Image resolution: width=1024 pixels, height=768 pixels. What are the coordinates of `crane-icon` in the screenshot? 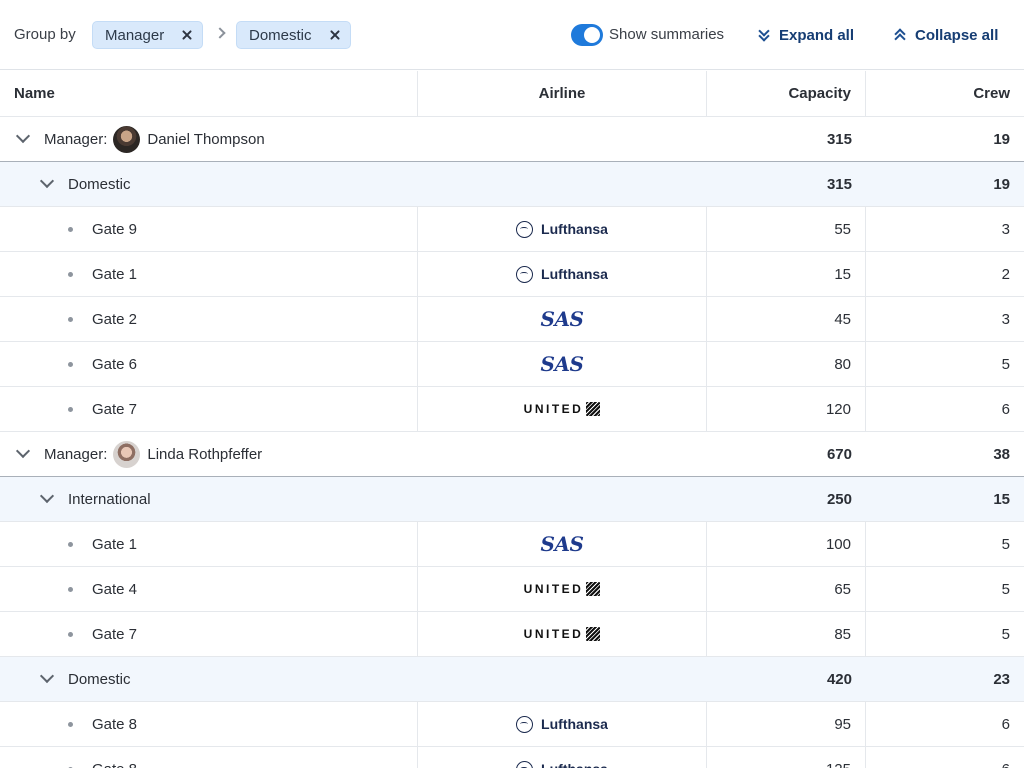 It's located at (525, 724).